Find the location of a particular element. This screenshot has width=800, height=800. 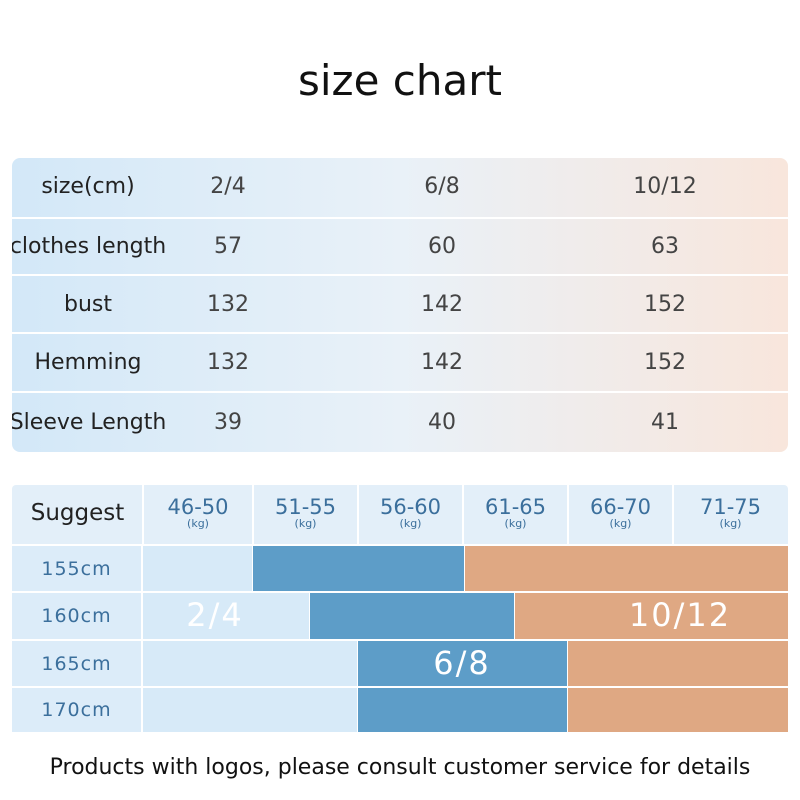

row-label: Sleeve Length is located at coordinates (89, 422).